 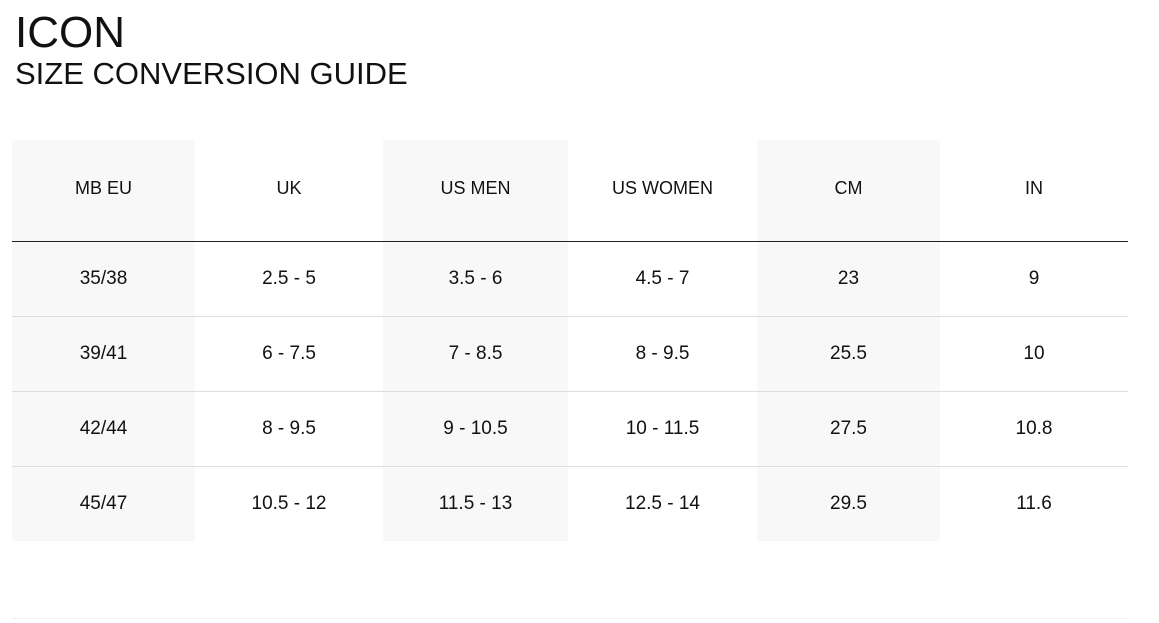 What do you see at coordinates (662, 504) in the screenshot?
I see `cell-us-women: 12.5 - 14` at bounding box center [662, 504].